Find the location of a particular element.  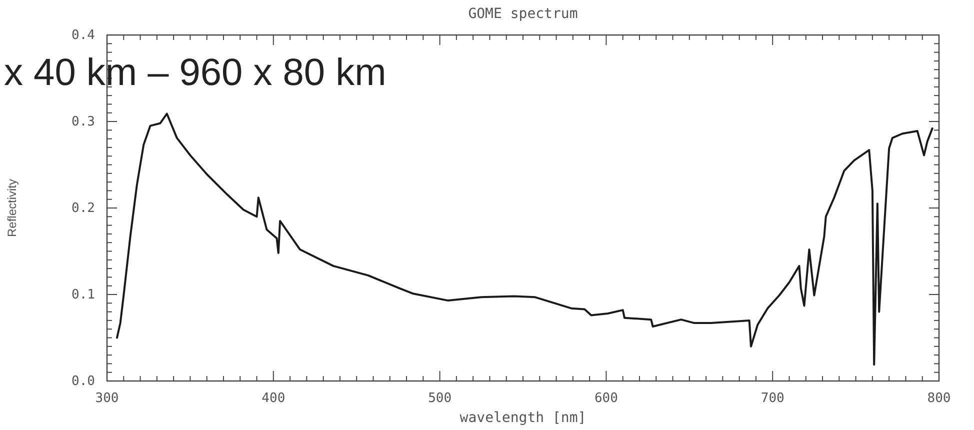

x-tick-label: 800 is located at coordinates (939, 398).